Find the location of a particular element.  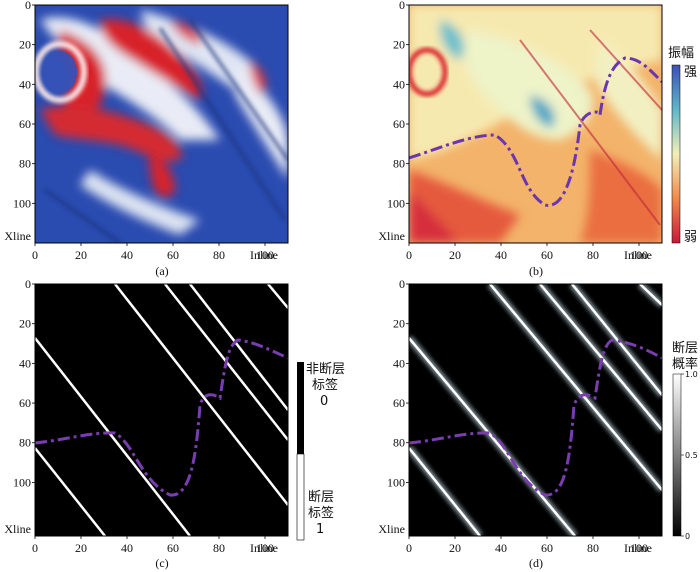

panel-d-ytick-label: 40 is located at coordinates (399, 363).